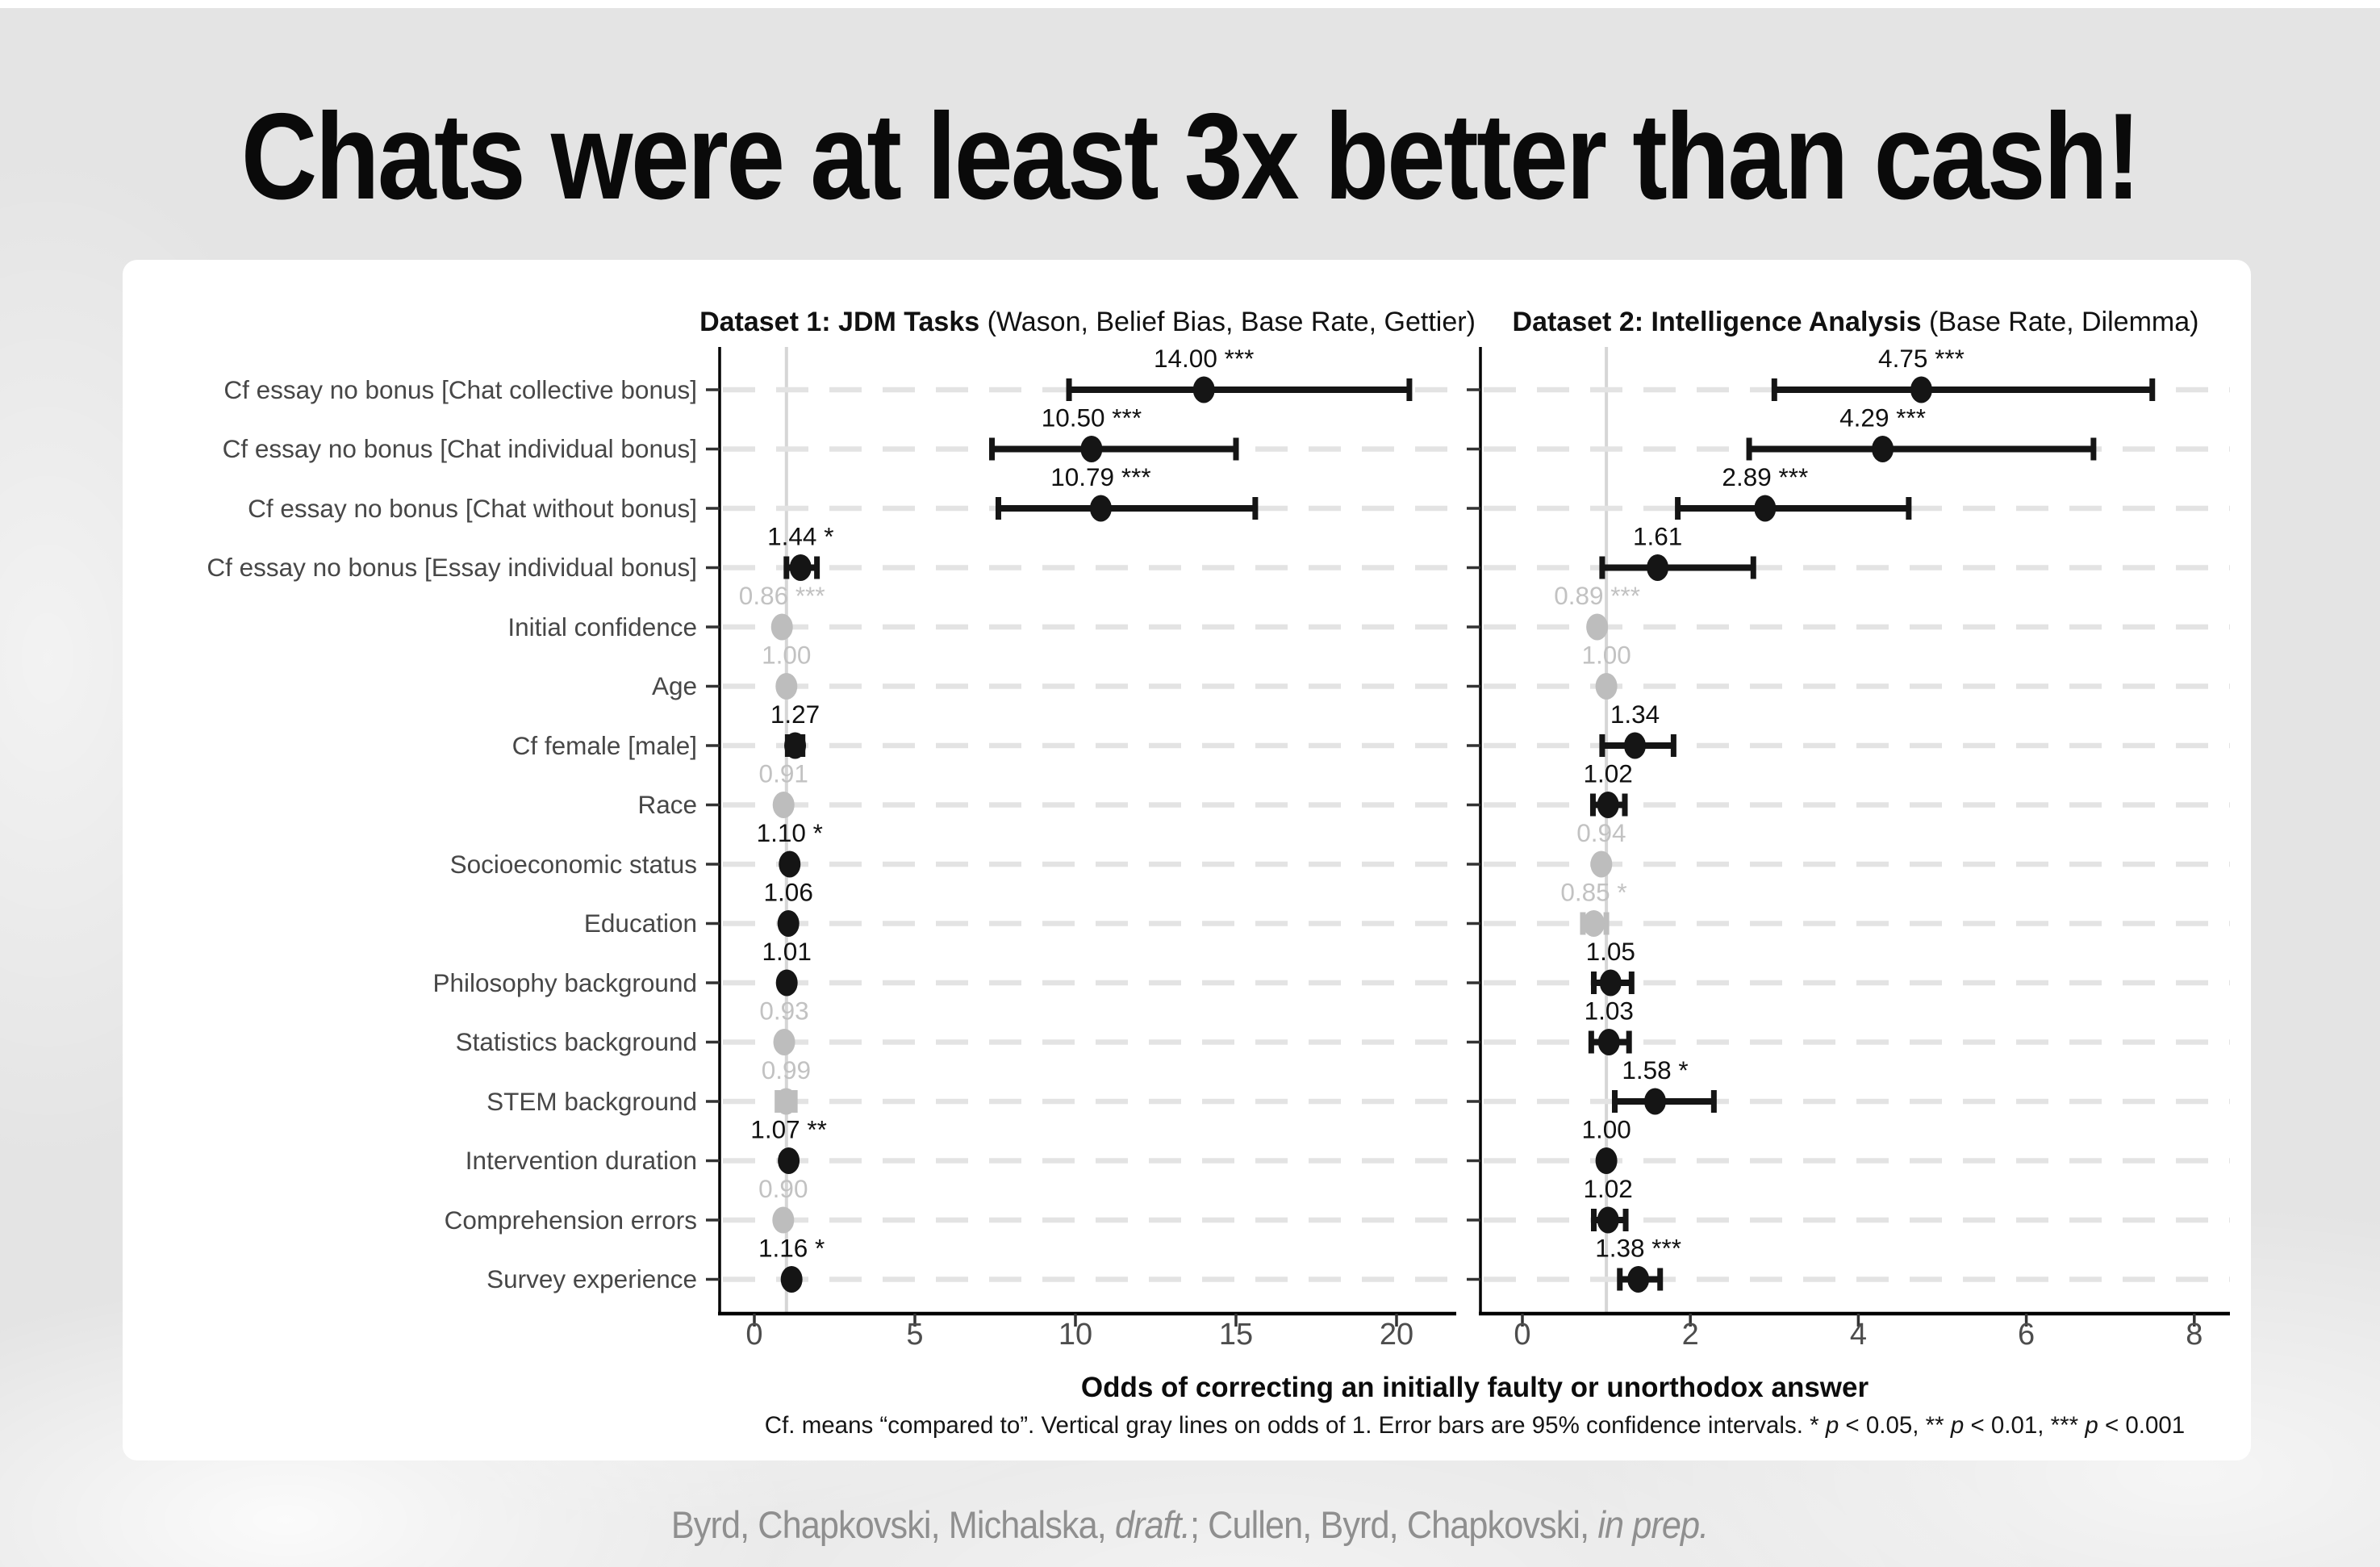 The image size is (2380, 1567). What do you see at coordinates (472, 508) in the screenshot?
I see `row-label: Cf essay no bonus [Chat without bonus]` at bounding box center [472, 508].